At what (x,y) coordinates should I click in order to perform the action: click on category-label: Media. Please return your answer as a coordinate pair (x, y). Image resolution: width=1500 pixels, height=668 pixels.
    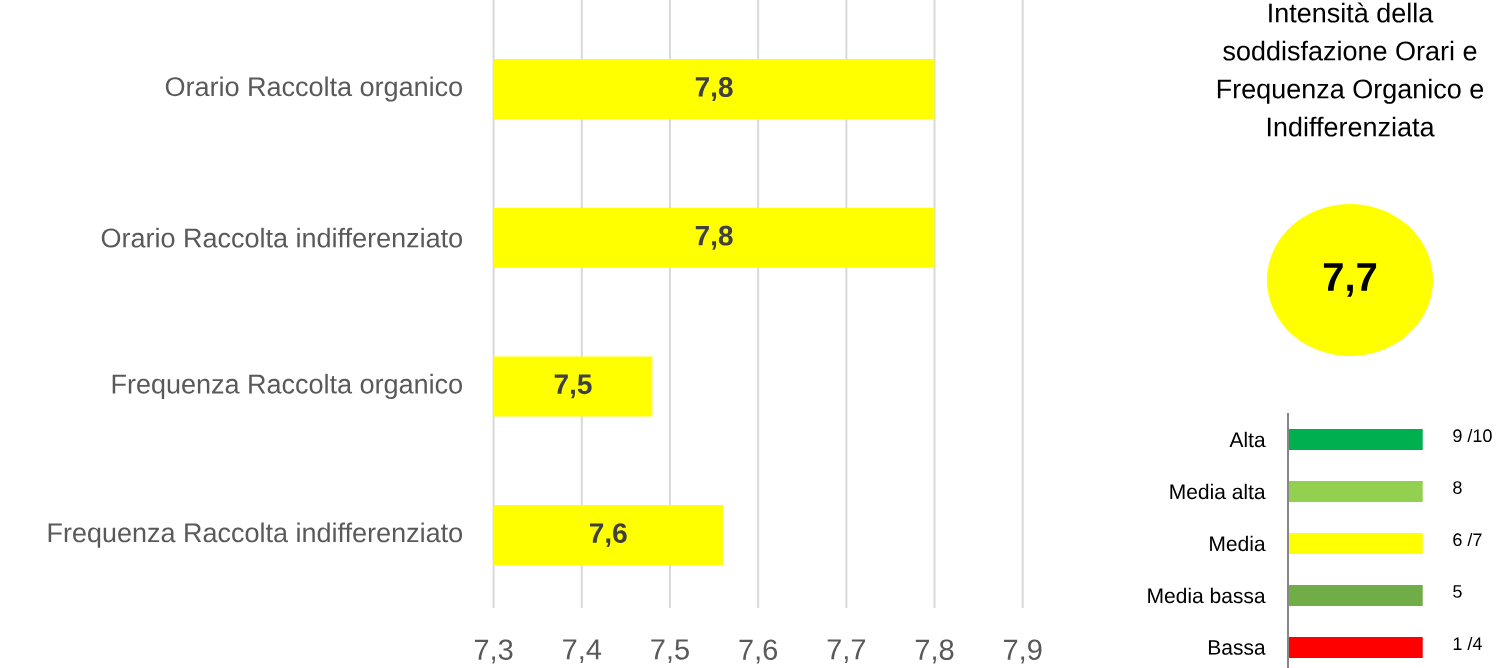
    Looking at the image, I should click on (1238, 543).